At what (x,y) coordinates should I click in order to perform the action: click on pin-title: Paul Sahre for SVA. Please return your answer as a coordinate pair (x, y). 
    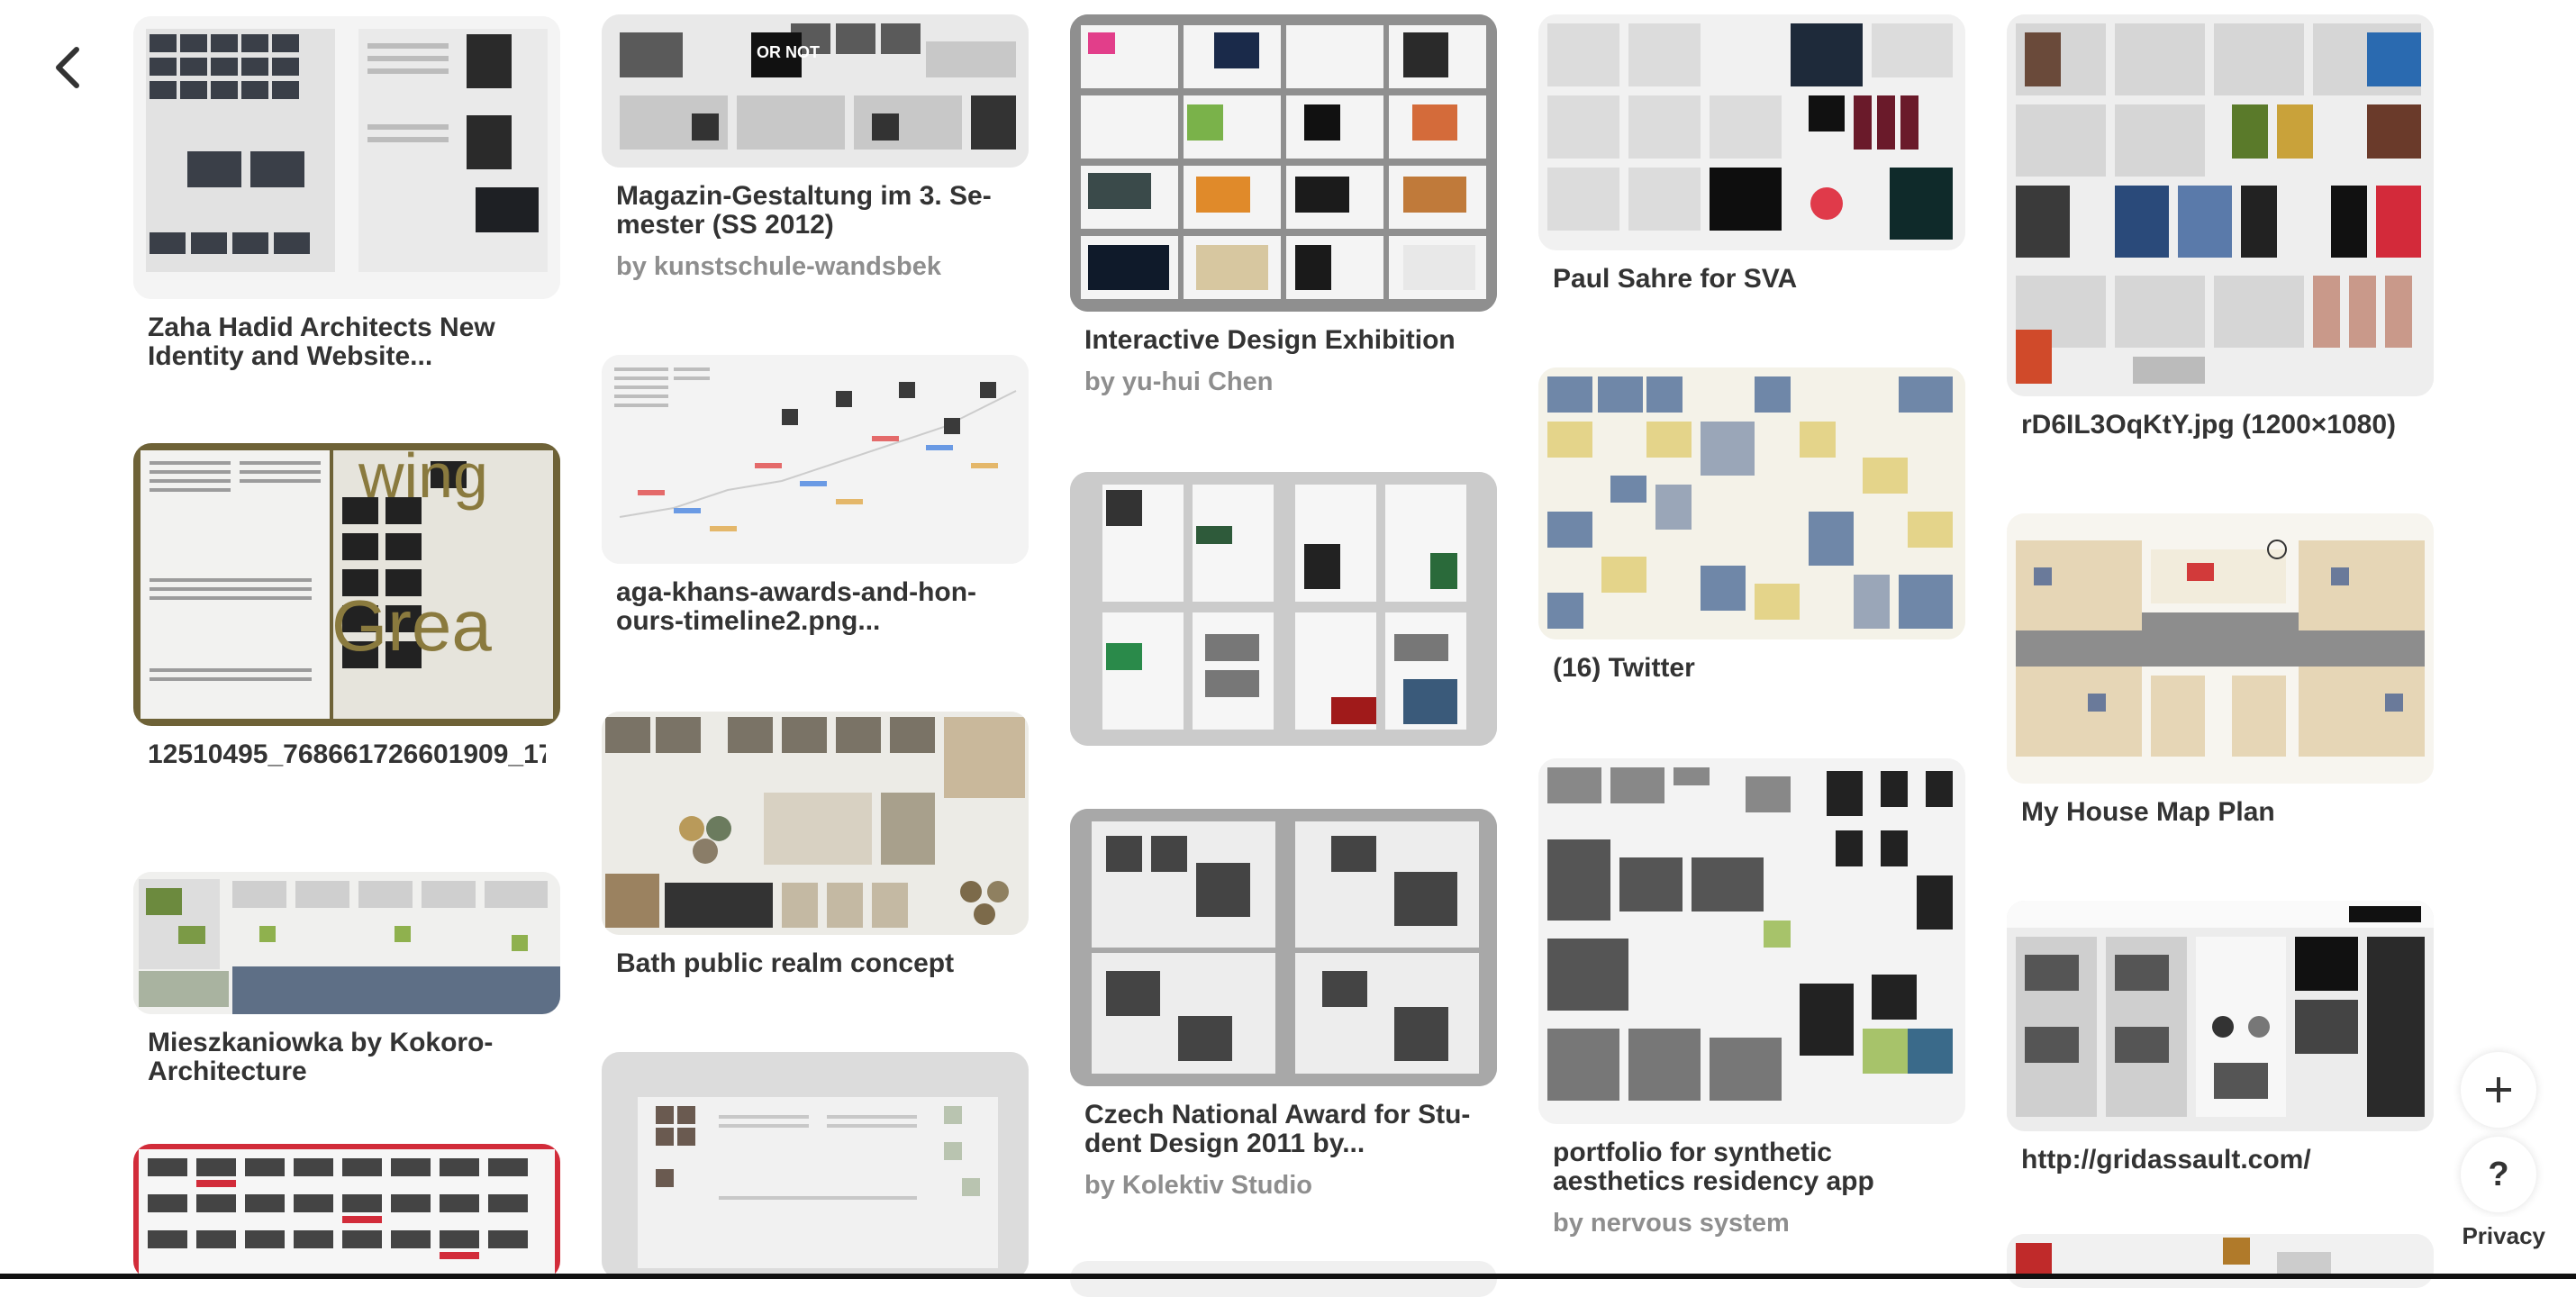
    Looking at the image, I should click on (1675, 279).